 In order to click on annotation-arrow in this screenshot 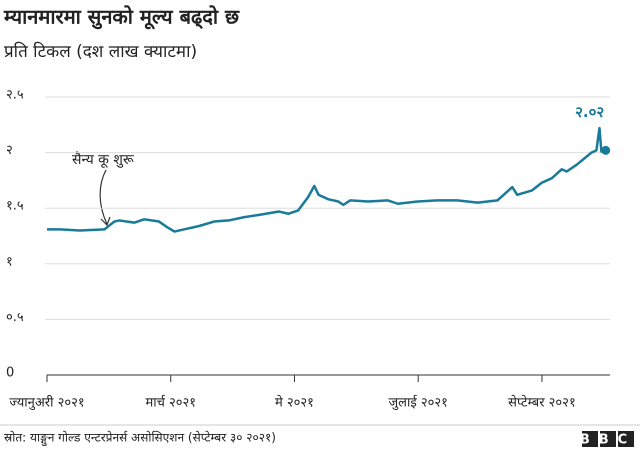, I will do `click(105, 198)`.